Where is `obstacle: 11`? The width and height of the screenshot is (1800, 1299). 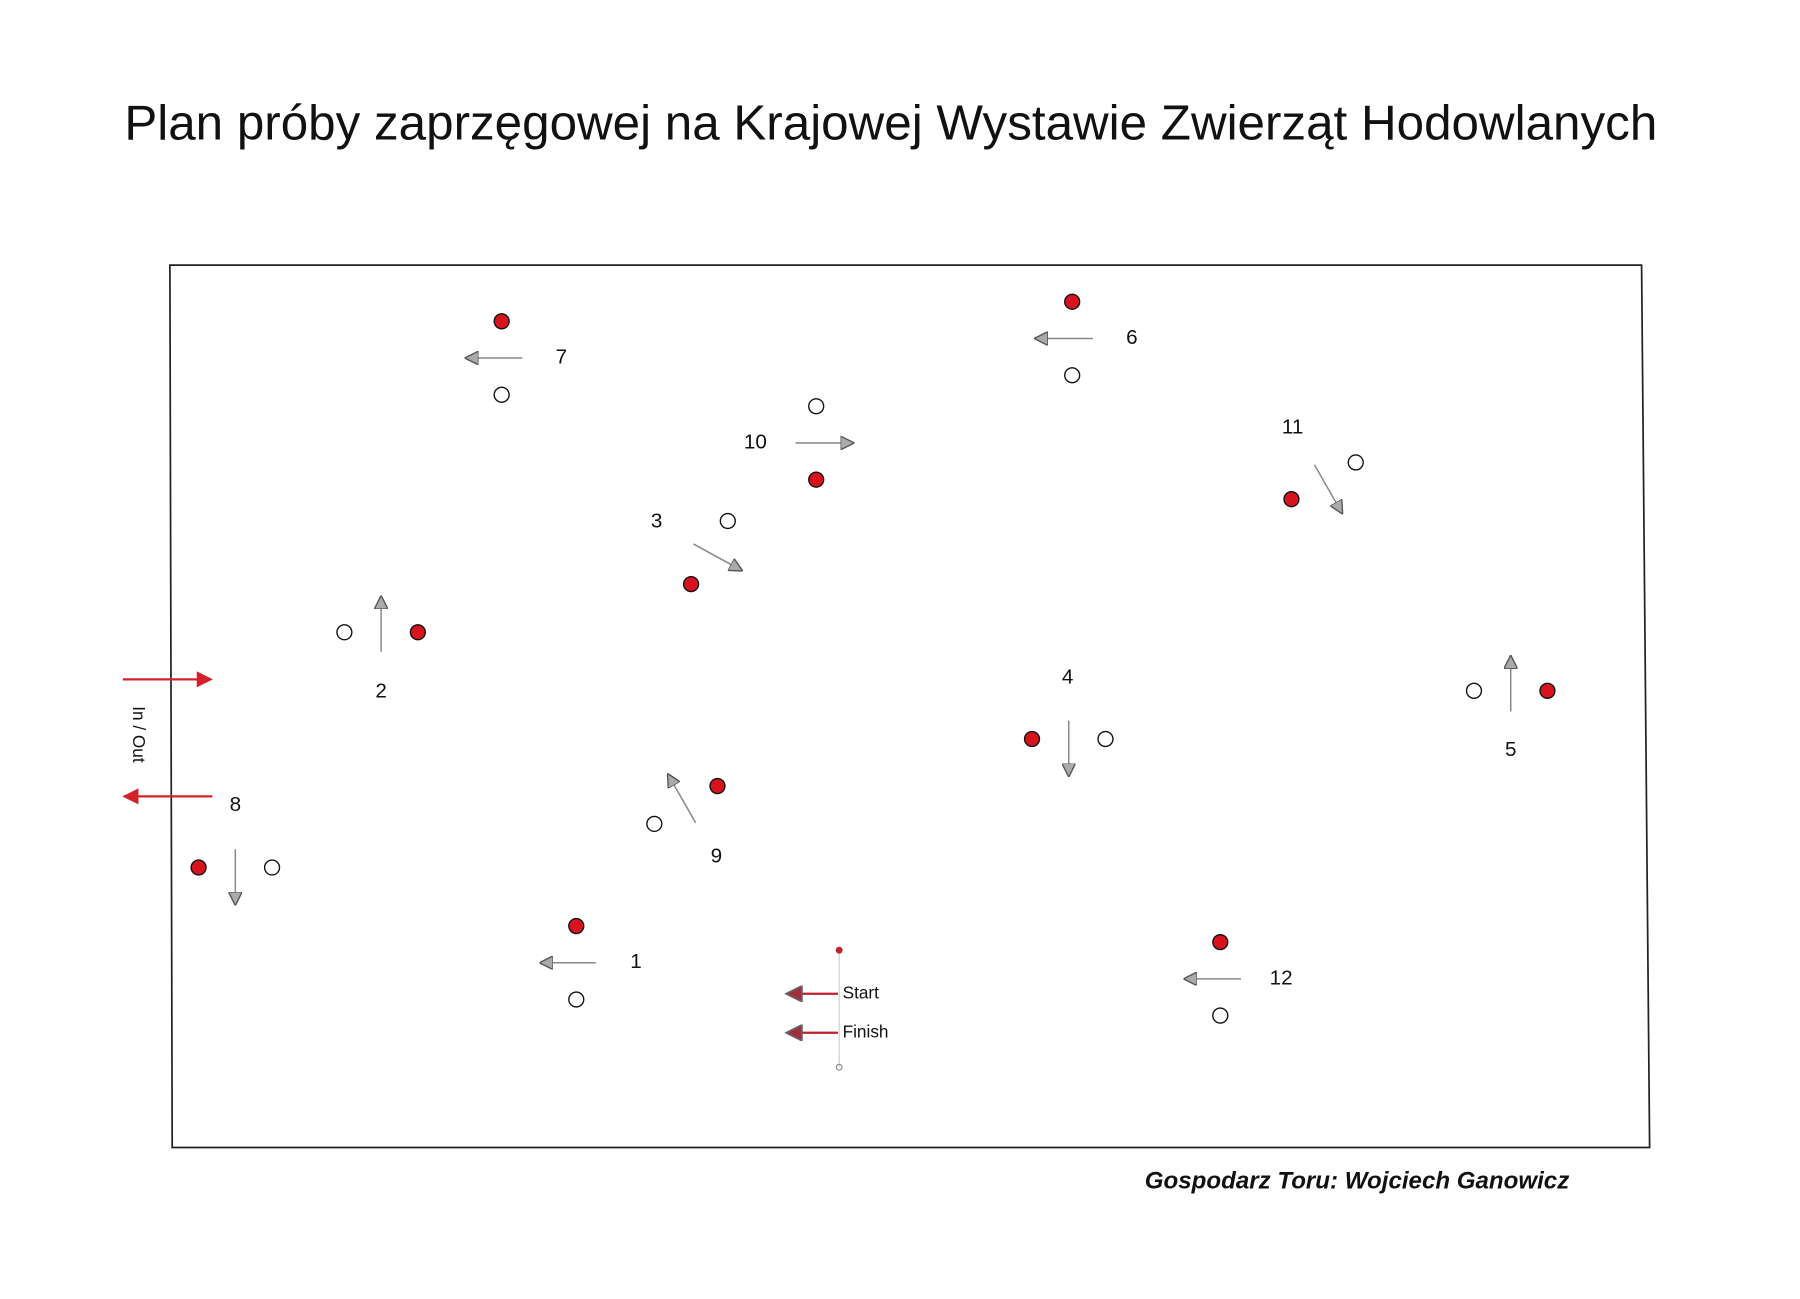 obstacle: 11 is located at coordinates (1323, 464).